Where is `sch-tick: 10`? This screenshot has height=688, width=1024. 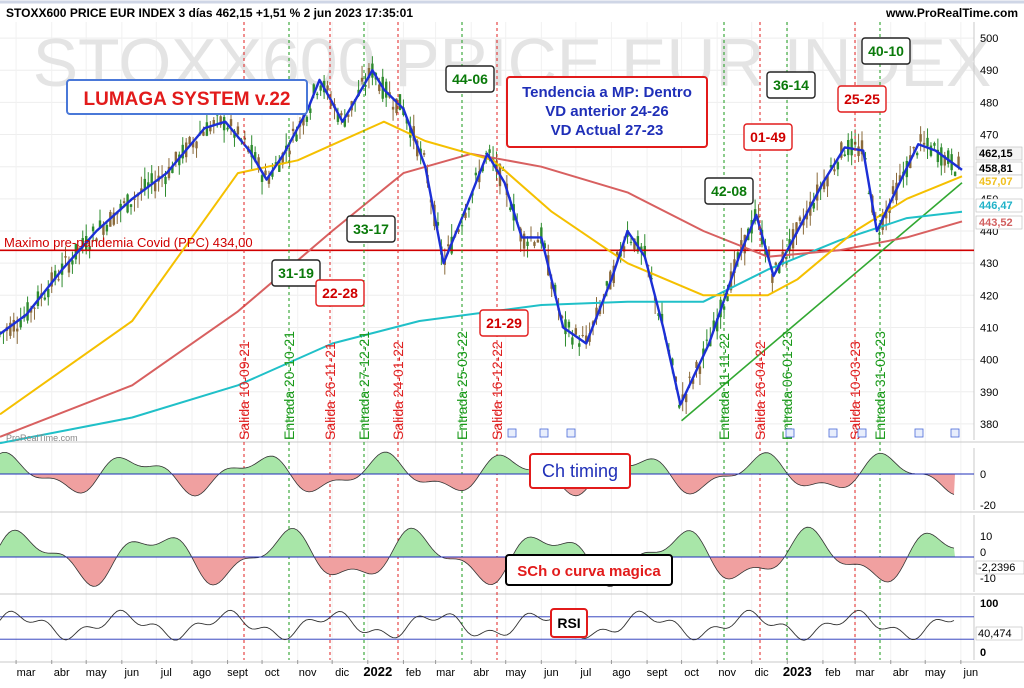 sch-tick: 10 is located at coordinates (986, 537).